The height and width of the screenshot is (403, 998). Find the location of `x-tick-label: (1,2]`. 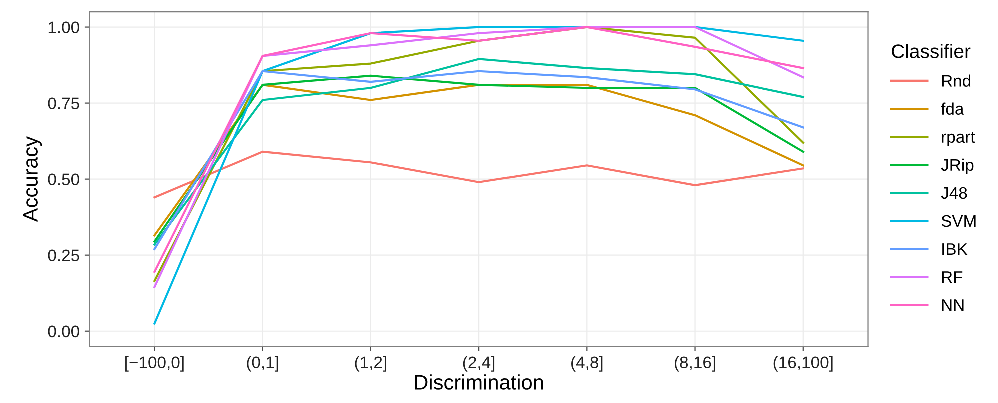

x-tick-label: (1,2] is located at coordinates (370, 364).